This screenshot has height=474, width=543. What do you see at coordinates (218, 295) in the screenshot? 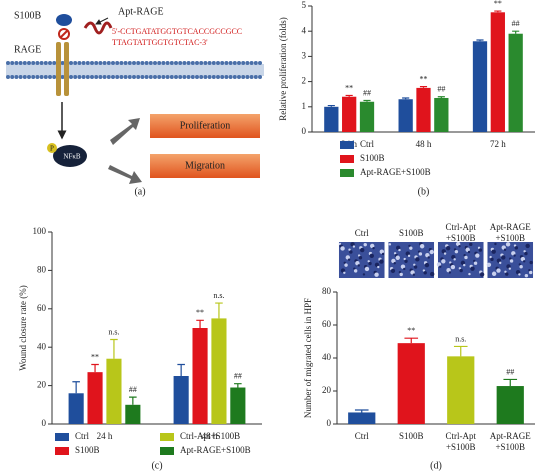
I see `significance-label: n.s.` at bounding box center [218, 295].